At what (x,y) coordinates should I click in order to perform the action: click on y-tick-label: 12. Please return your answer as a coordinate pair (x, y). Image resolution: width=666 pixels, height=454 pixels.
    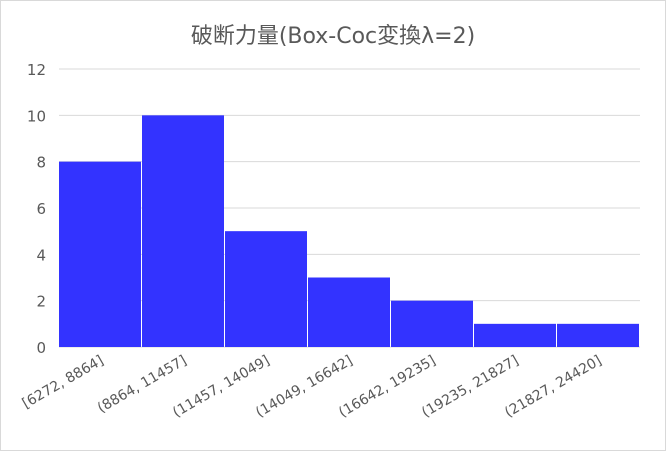
    Looking at the image, I should click on (36, 70).